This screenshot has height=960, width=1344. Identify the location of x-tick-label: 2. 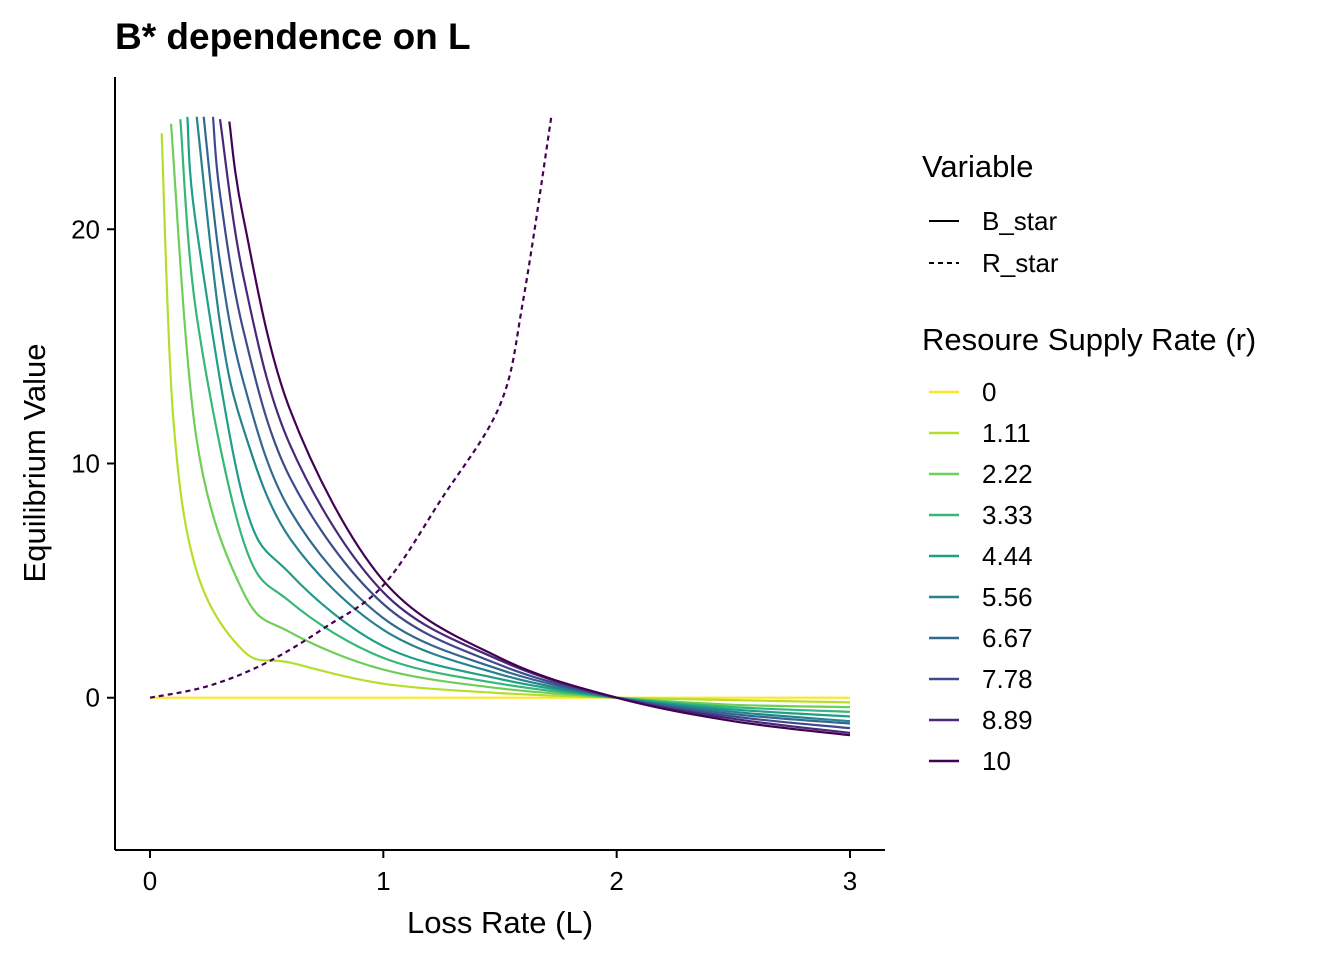
(616, 881).